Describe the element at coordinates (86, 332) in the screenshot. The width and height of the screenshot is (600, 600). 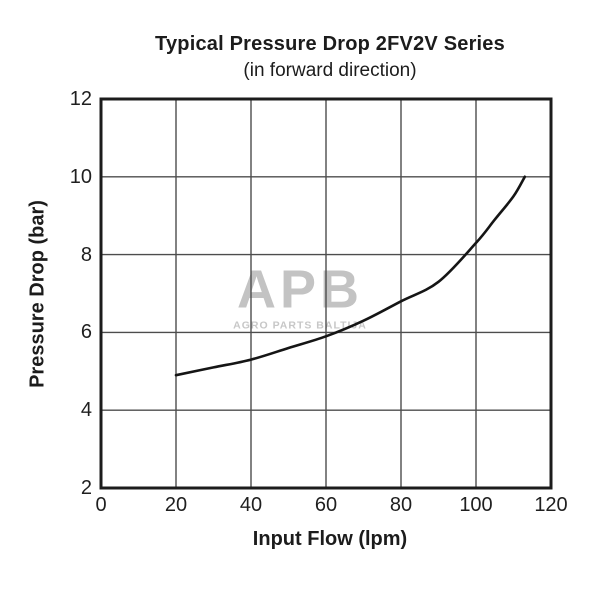
I see `y-tick-label: 6` at that location.